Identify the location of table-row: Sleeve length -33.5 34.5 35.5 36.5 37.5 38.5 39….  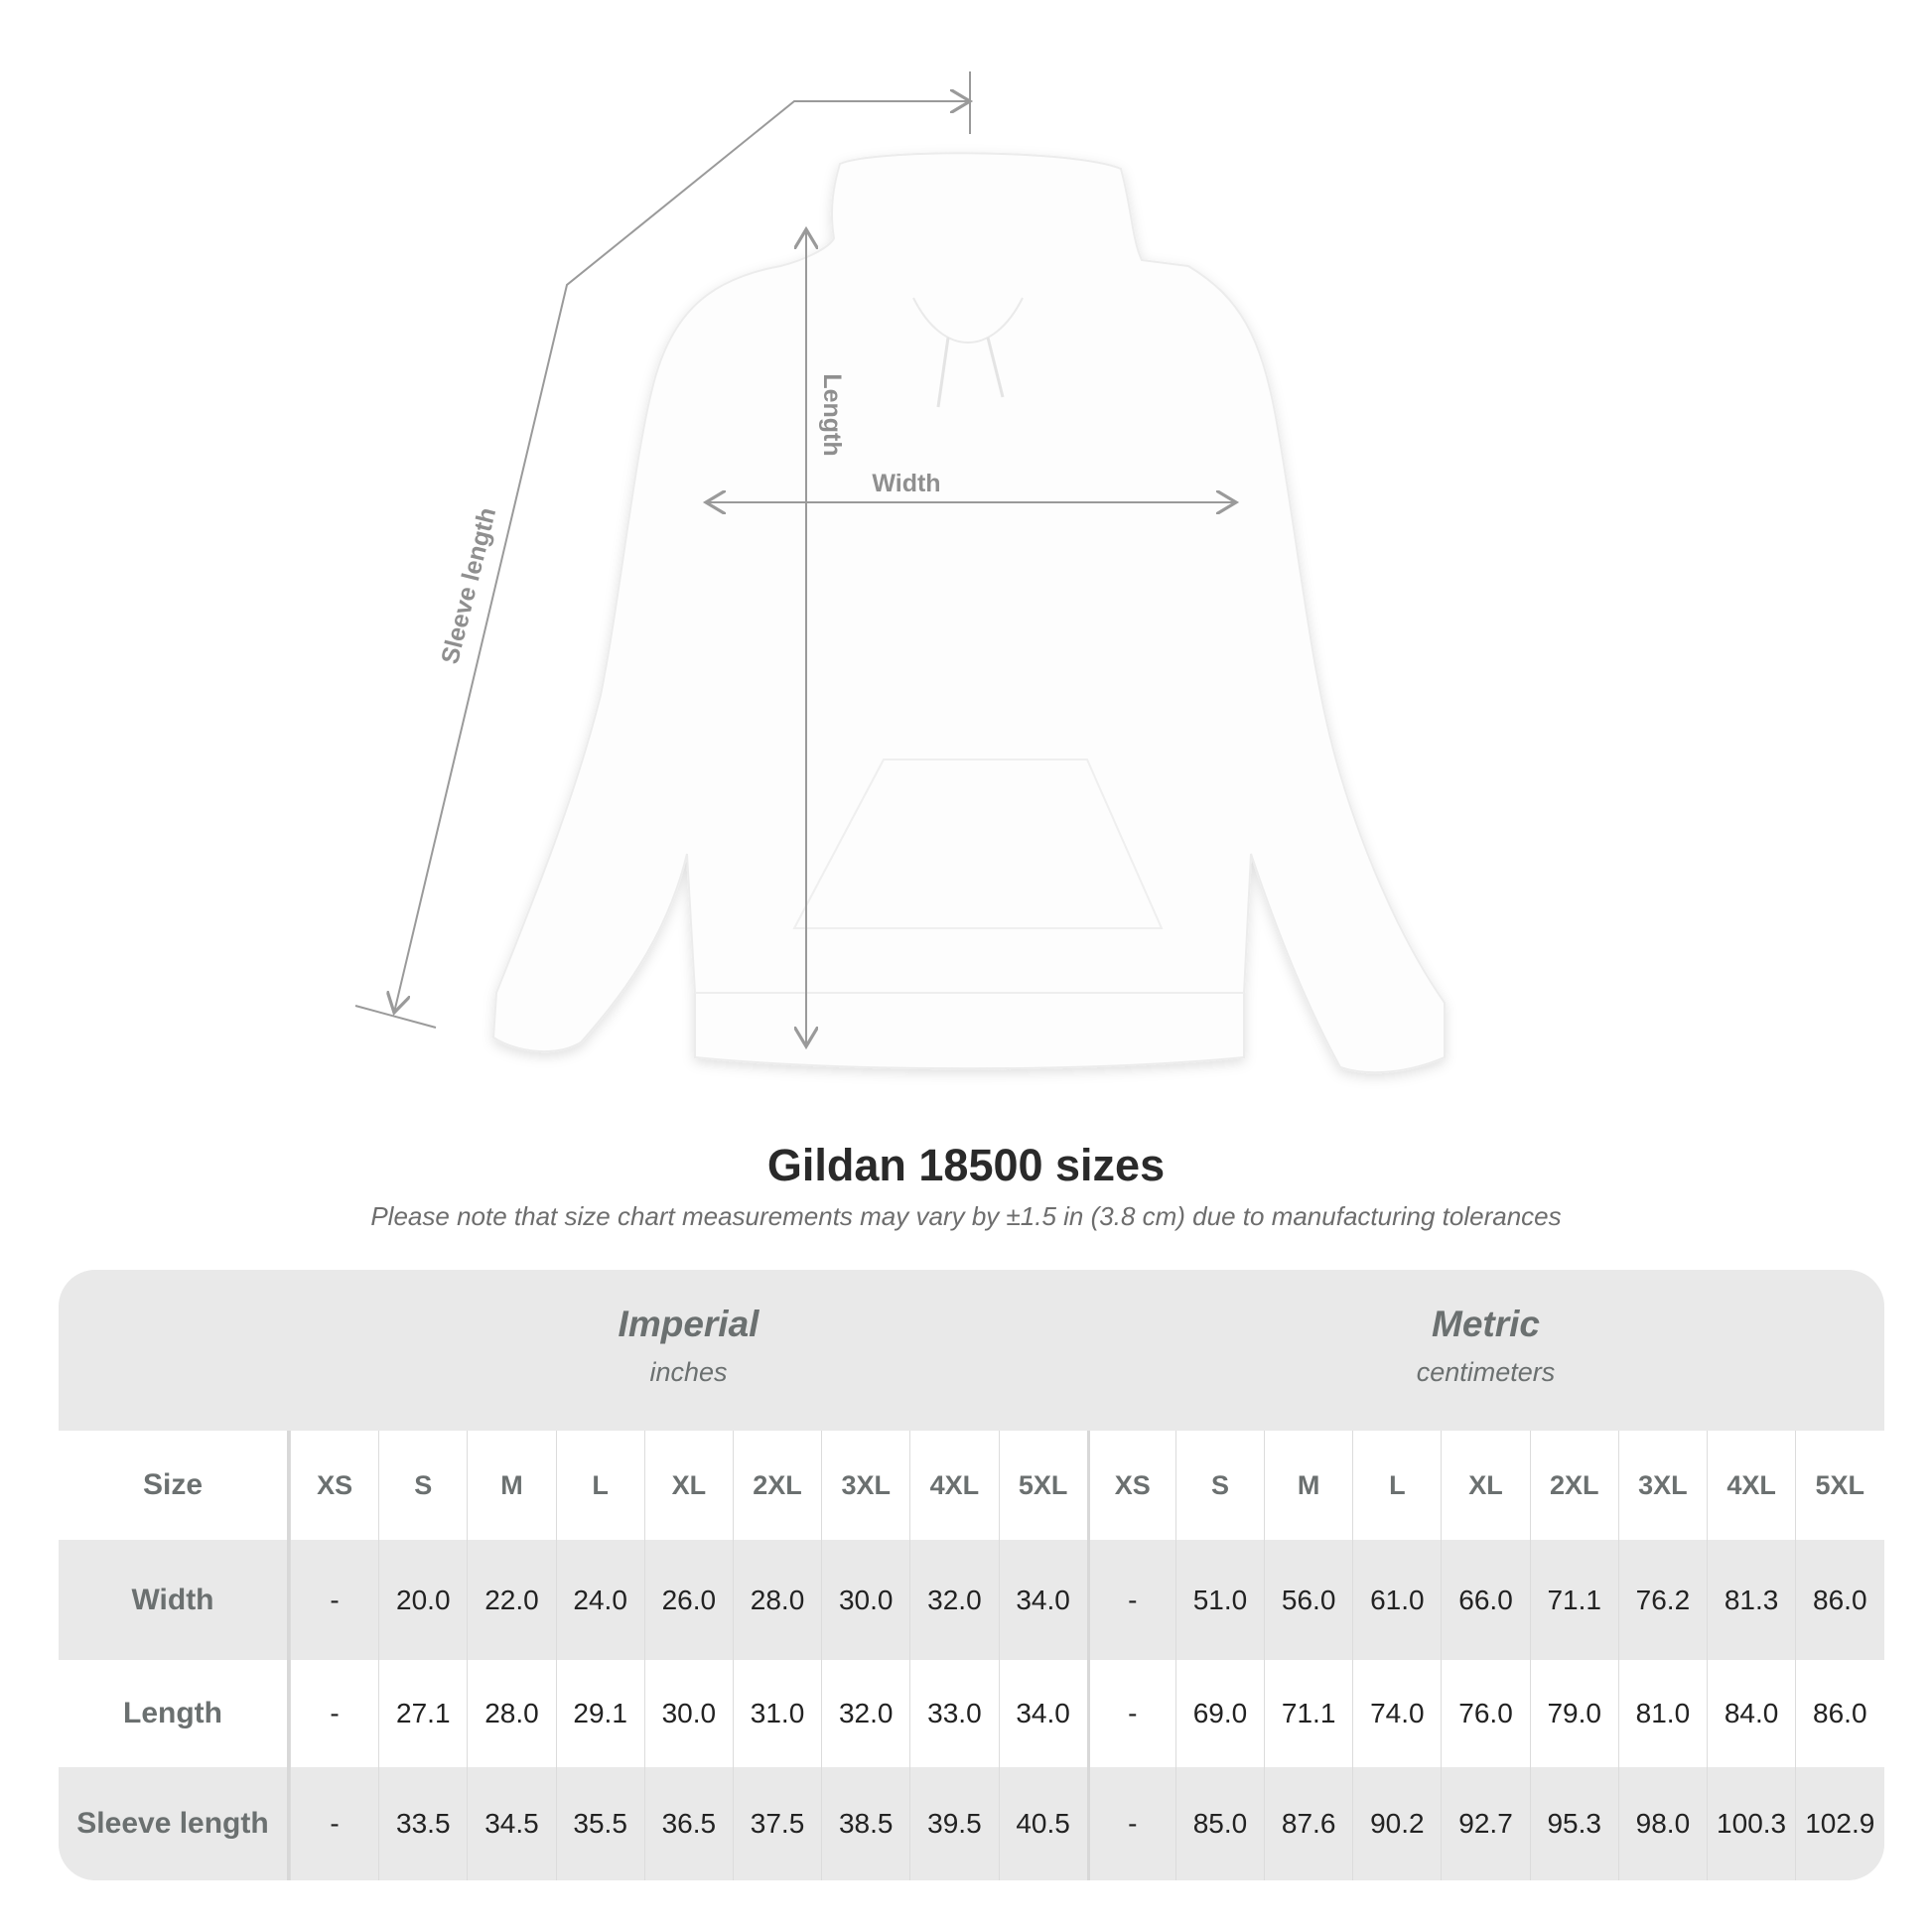
(971, 1823).